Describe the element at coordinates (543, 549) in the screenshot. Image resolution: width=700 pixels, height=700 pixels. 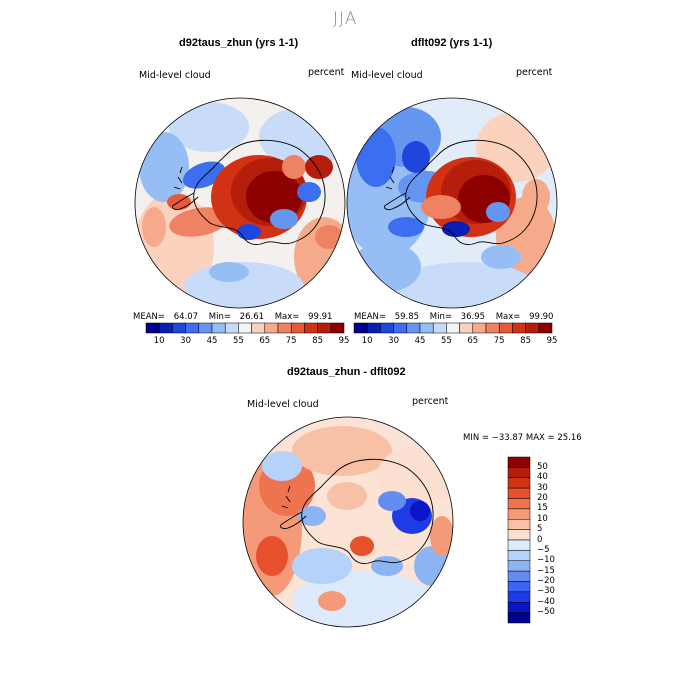
I see `colorbar-tick-label: −5` at that location.